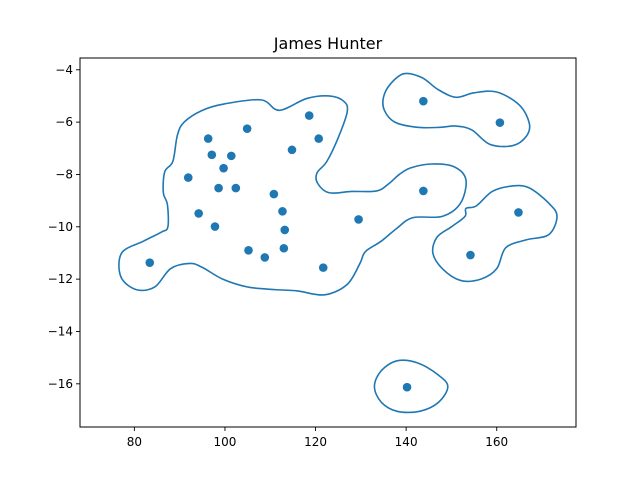  I want to click on x-tick-label: 80, so click(134, 442).